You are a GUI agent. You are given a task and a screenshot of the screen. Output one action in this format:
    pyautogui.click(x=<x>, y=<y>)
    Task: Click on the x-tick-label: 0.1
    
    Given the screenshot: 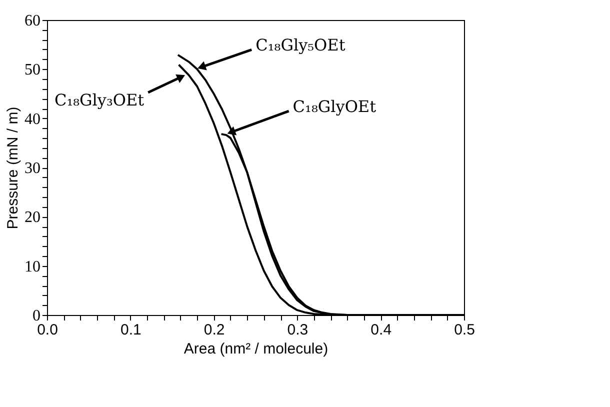 What is the action you would take?
    pyautogui.click(x=131, y=330)
    